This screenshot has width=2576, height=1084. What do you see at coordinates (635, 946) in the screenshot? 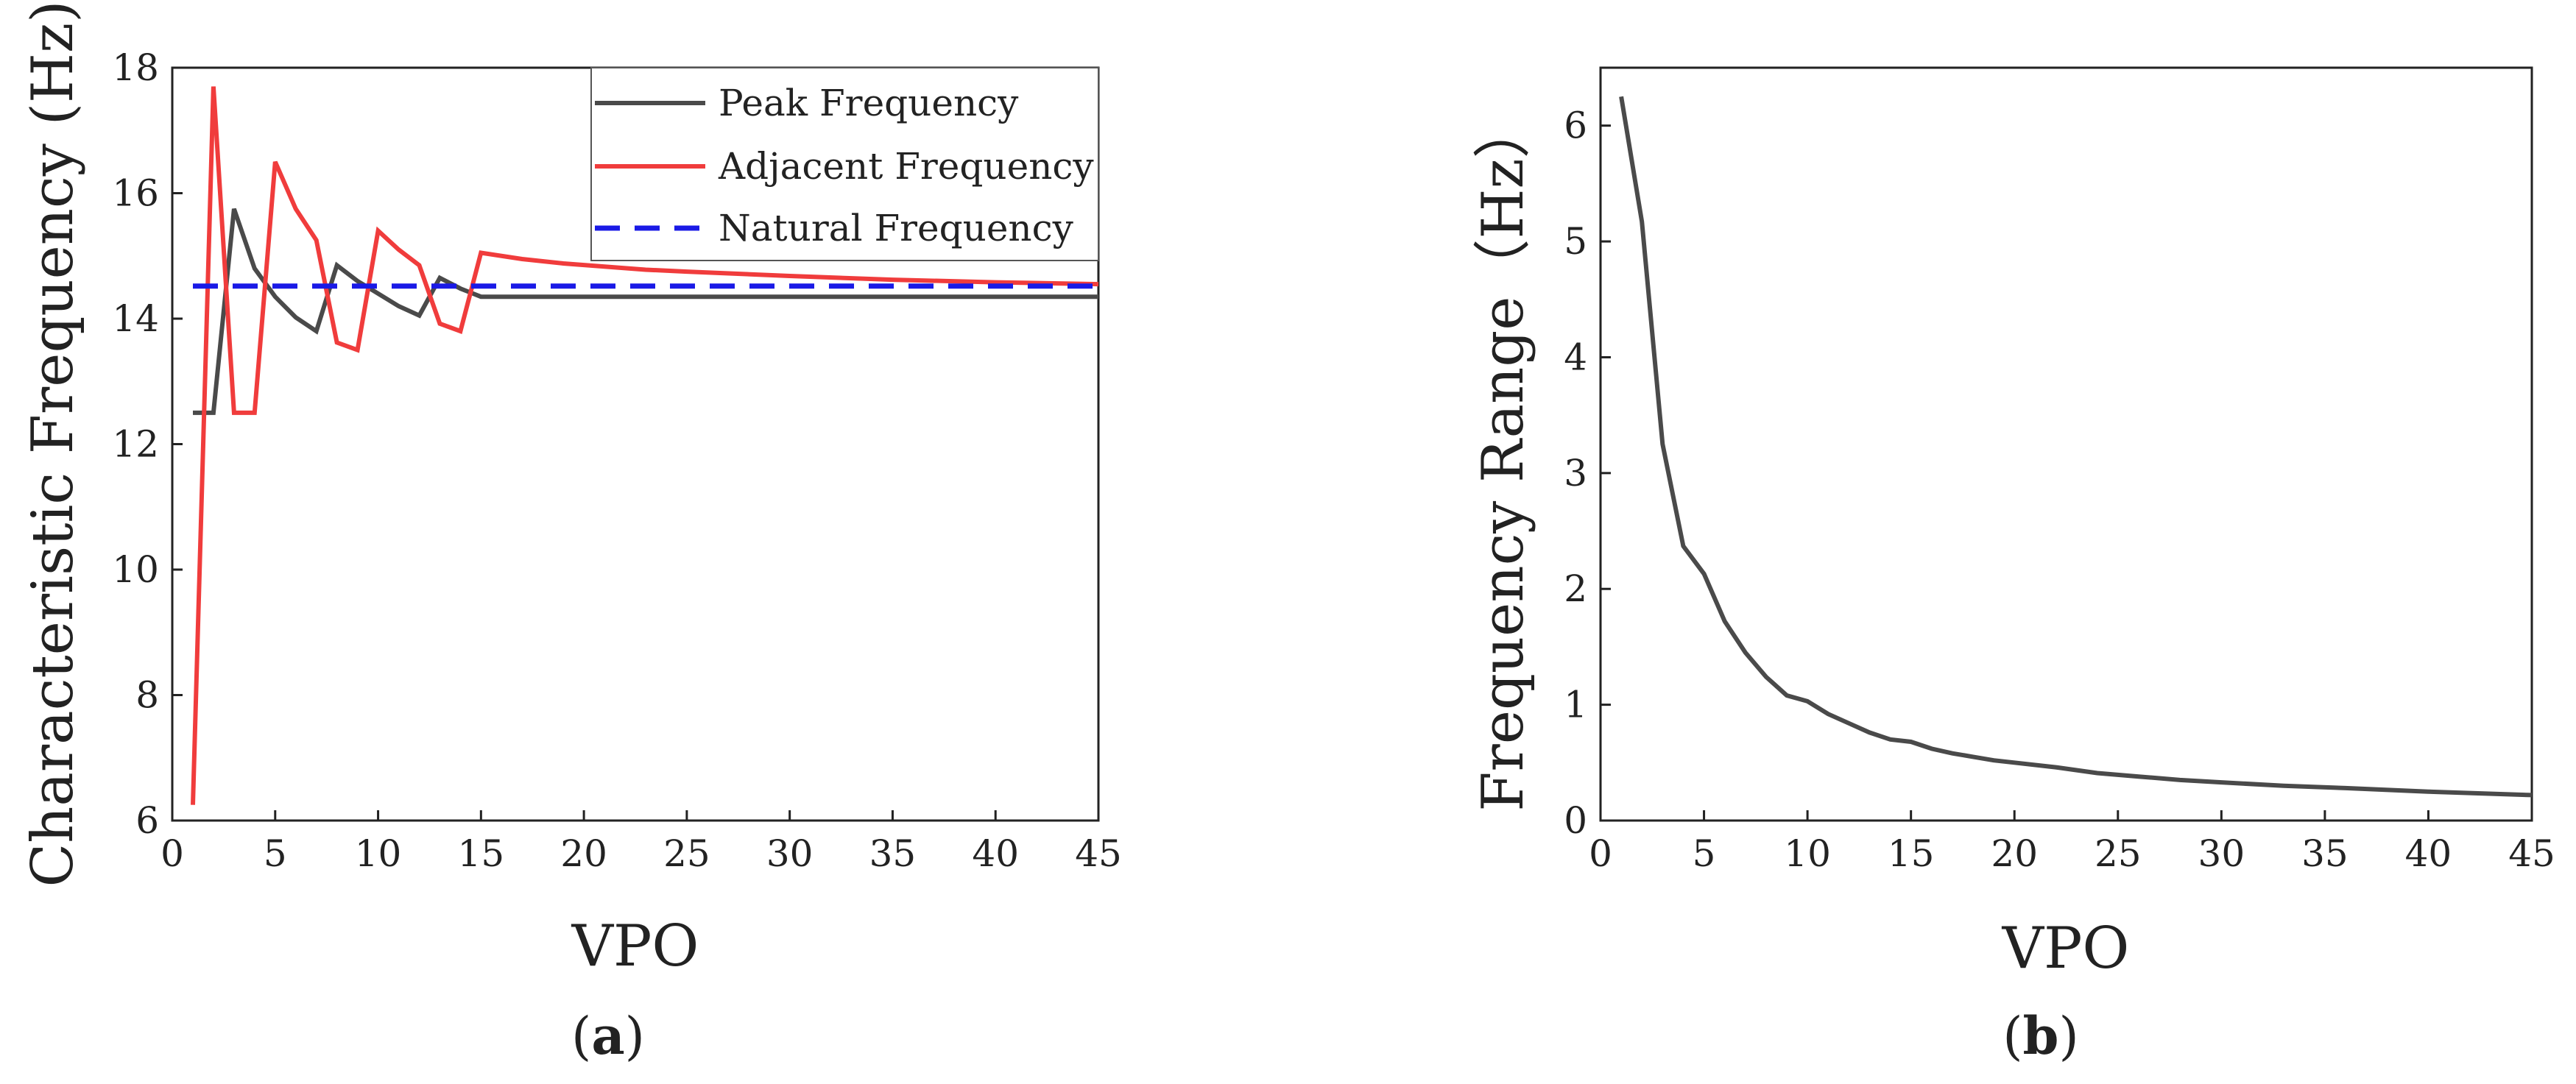
I see `x-axis-title-a: VPO` at bounding box center [635, 946].